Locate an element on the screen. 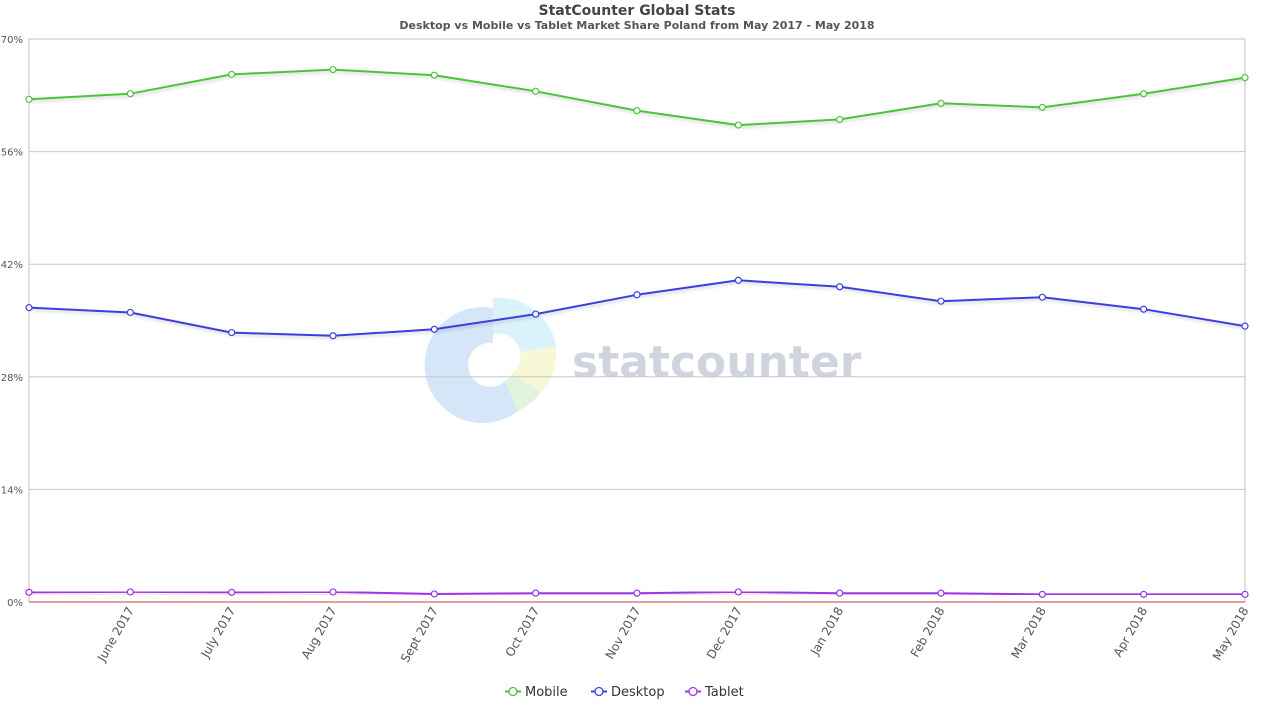  line-mobile is located at coordinates (637, 97).